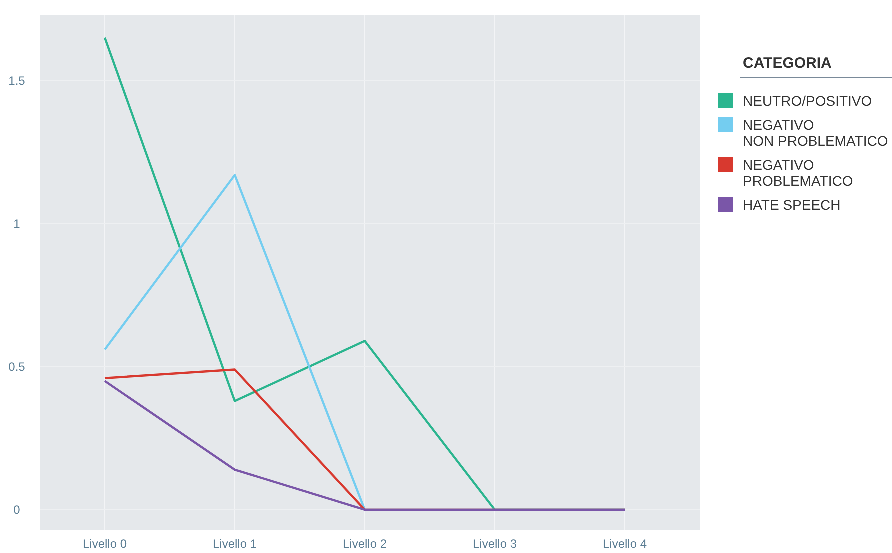 The image size is (892, 553). Describe the element at coordinates (17, 224) in the screenshot. I see `y-tick-label: 1` at that location.